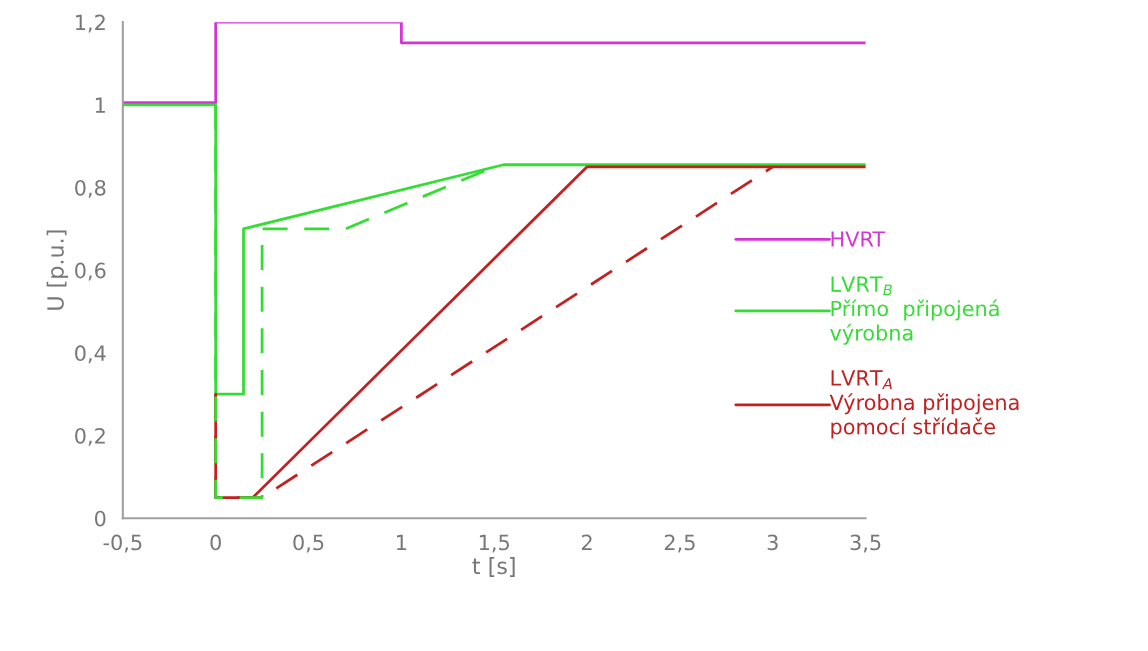  Describe the element at coordinates (90, 271) in the screenshot. I see `y-tick-label: 0,6` at that location.